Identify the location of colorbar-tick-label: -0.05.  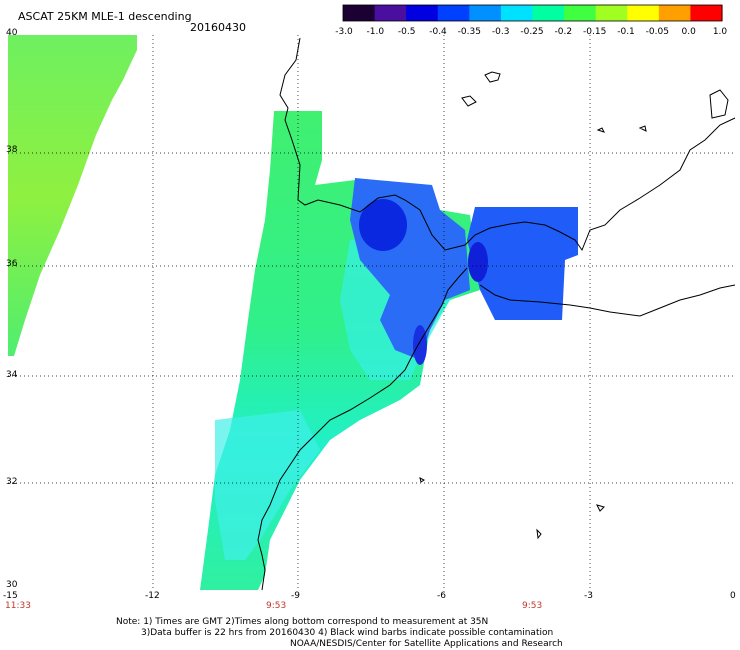
(657, 32).